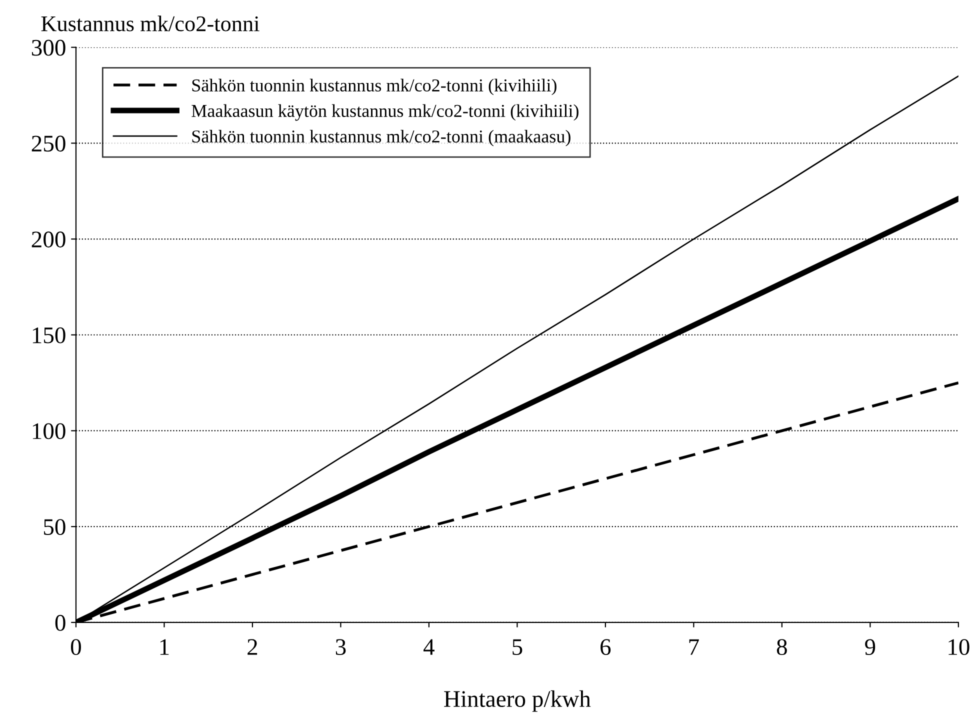 The image size is (974, 728). I want to click on x-tick-label: 8, so click(781, 647).